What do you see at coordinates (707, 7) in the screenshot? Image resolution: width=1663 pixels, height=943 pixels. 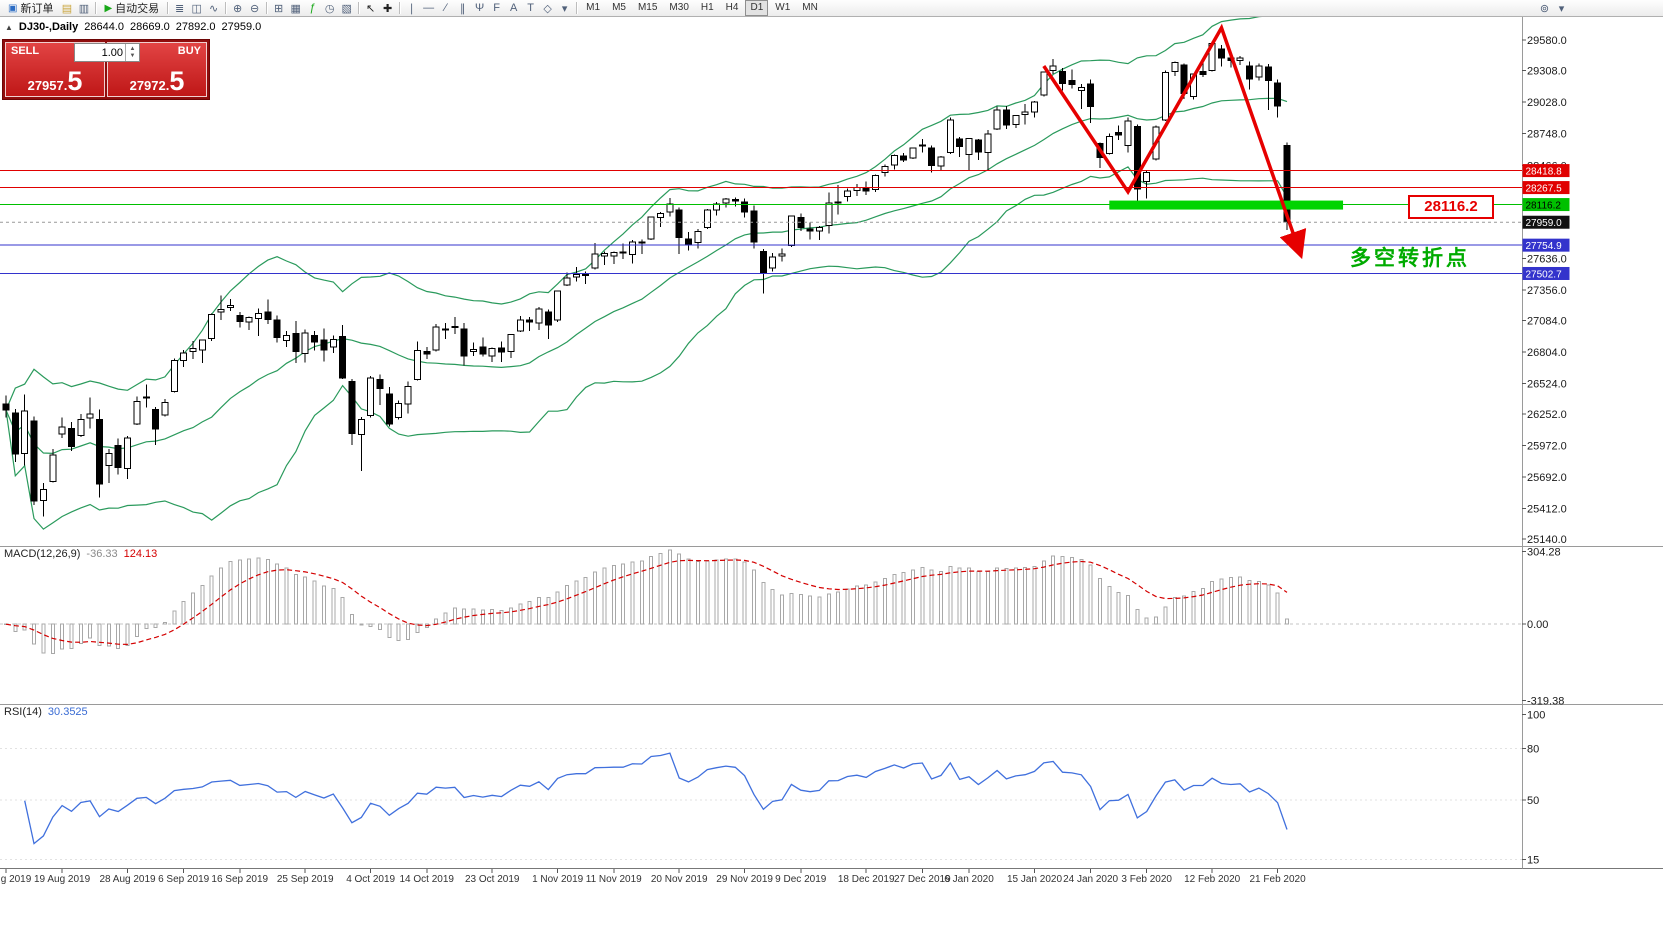 I see `timeframe-H1: H1` at bounding box center [707, 7].